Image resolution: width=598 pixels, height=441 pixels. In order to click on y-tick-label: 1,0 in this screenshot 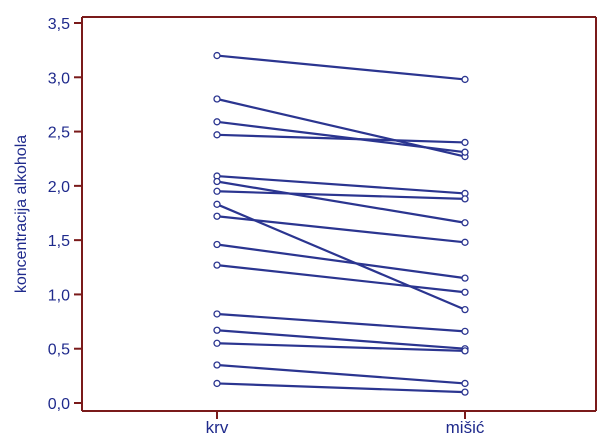, I will do `click(59, 295)`.